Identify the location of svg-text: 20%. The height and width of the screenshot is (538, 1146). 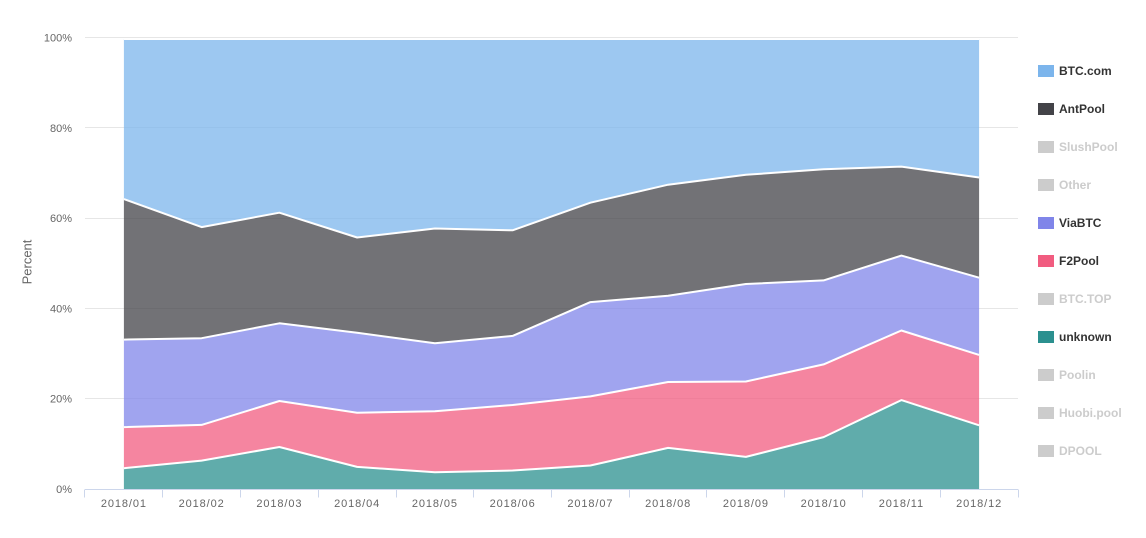
(61, 400).